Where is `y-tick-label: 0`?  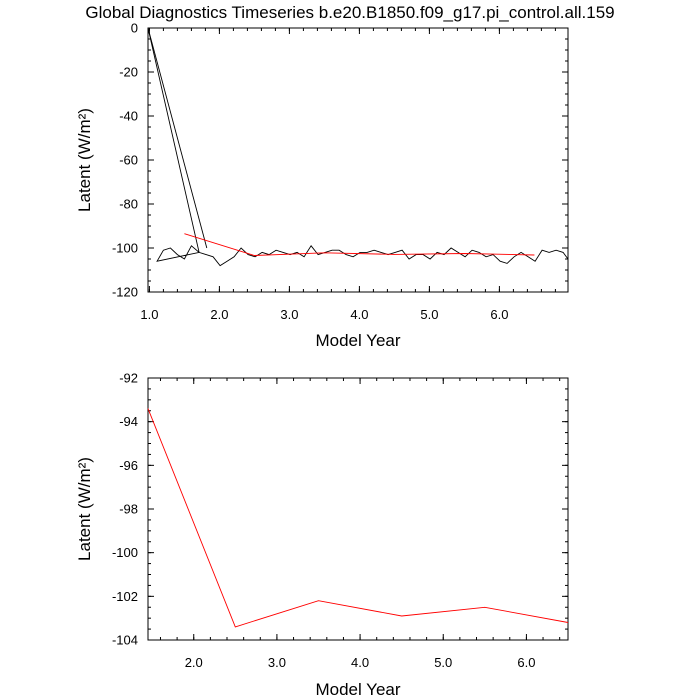
y-tick-label: 0 is located at coordinates (134, 28).